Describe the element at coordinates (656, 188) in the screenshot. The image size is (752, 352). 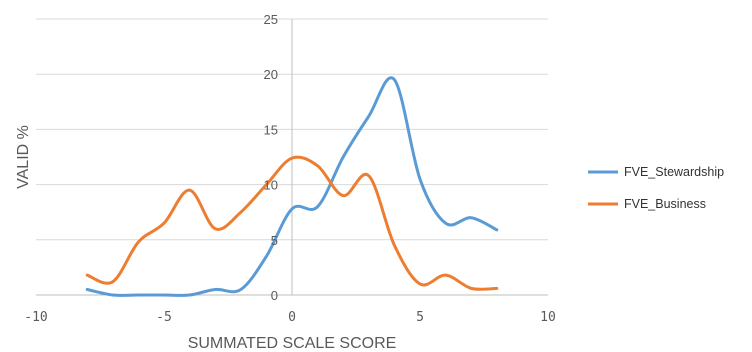
I see `legend: FVE_Stewardship FVE_Business` at that location.